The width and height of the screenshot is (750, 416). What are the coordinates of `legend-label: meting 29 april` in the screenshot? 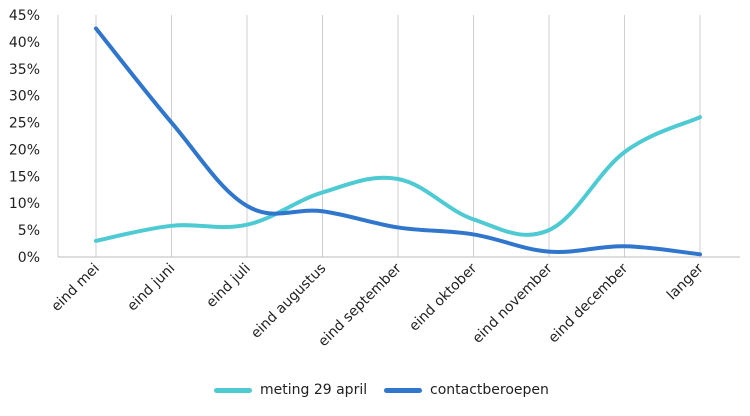 It's located at (314, 390).